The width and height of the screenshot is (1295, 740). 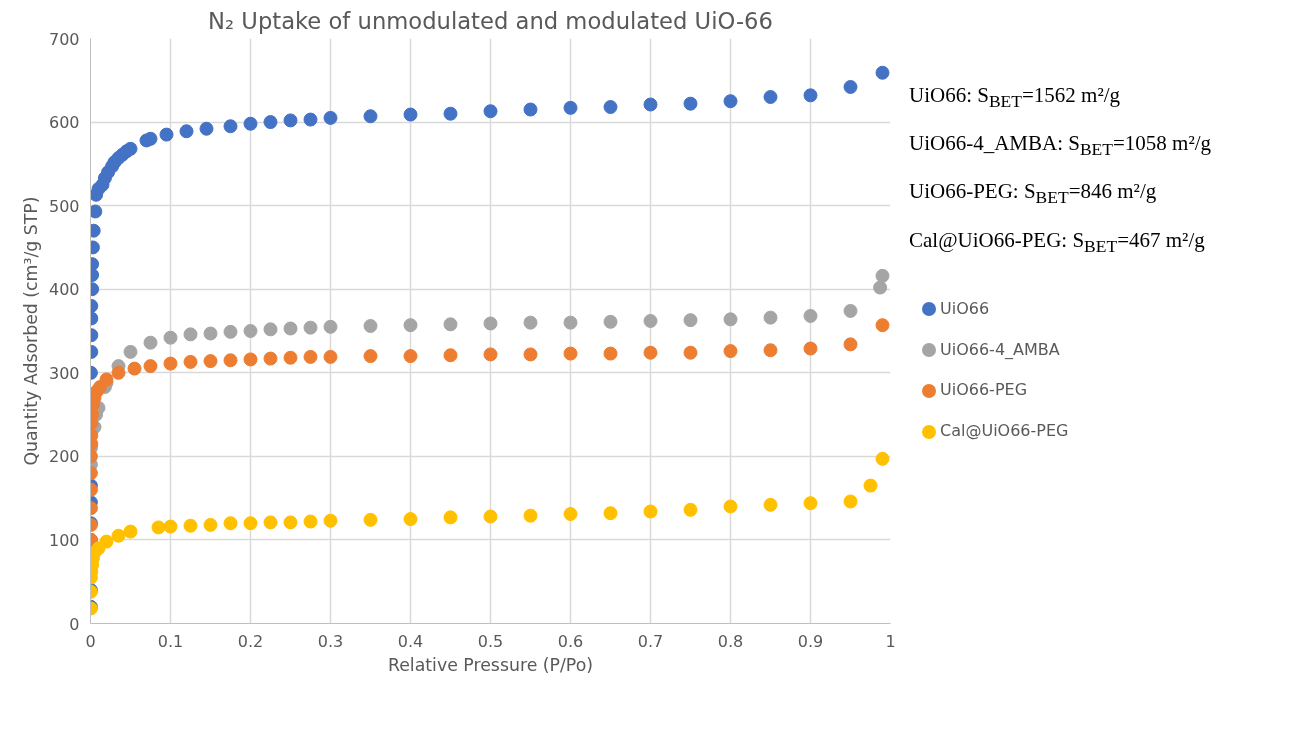 I want to click on y-tick-label: 600, so click(x=64, y=123).